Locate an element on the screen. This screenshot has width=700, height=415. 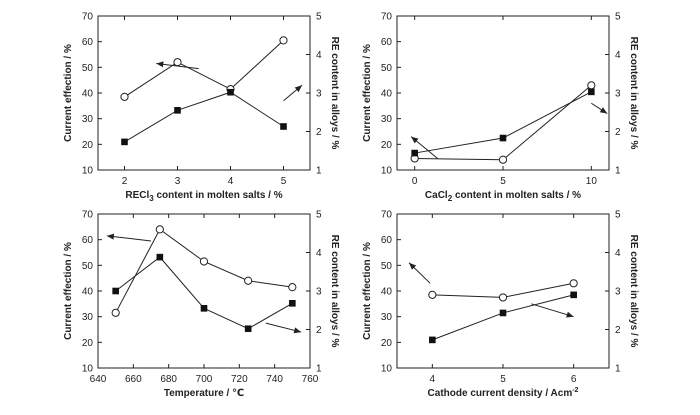
x-axis-label-main: Cathode current density / Acm is located at coordinates (500, 393).